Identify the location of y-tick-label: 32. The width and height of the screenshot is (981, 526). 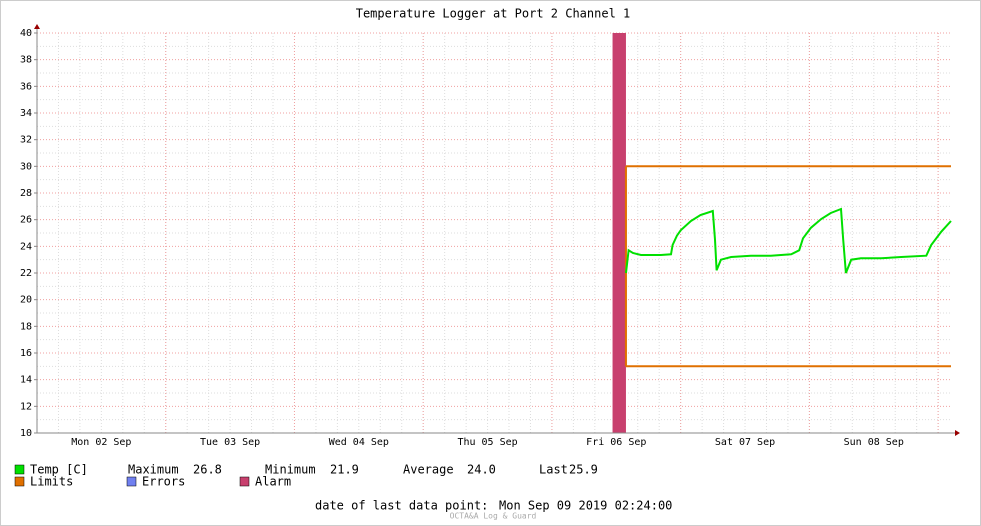
(26, 140).